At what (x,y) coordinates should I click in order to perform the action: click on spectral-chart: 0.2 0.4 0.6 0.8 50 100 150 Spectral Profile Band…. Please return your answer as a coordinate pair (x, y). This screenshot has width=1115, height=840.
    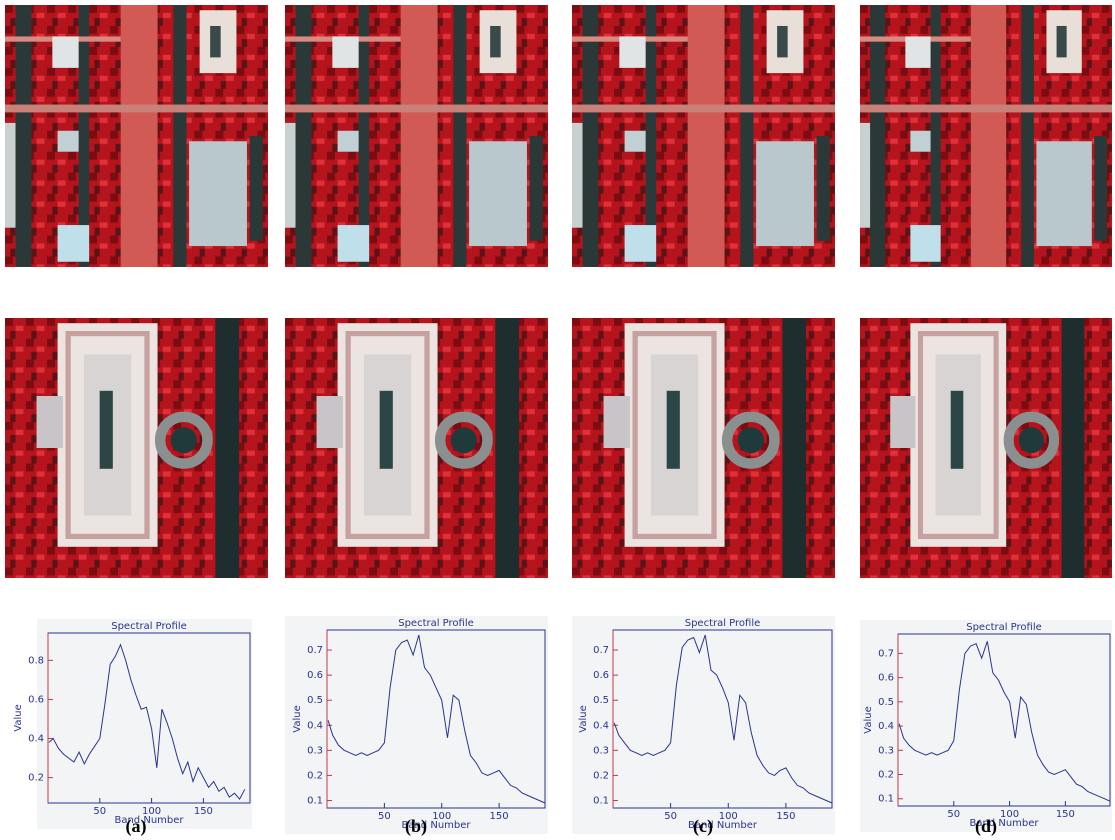
    Looking at the image, I should click on (132, 724).